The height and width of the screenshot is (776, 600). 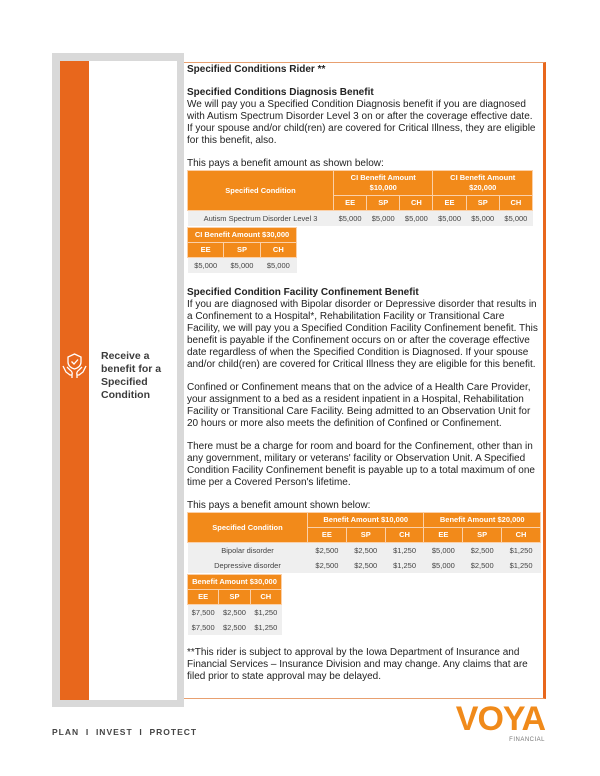 I want to click on col-group: Benefit Amount $20,000, so click(x=482, y=520).